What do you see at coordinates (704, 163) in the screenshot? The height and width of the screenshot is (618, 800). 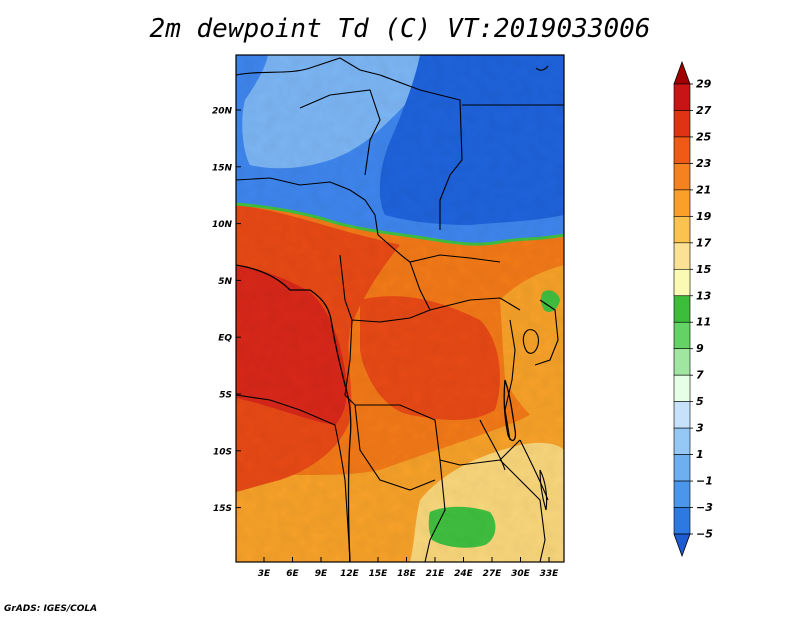 I see `colorbar-label: 23` at bounding box center [704, 163].